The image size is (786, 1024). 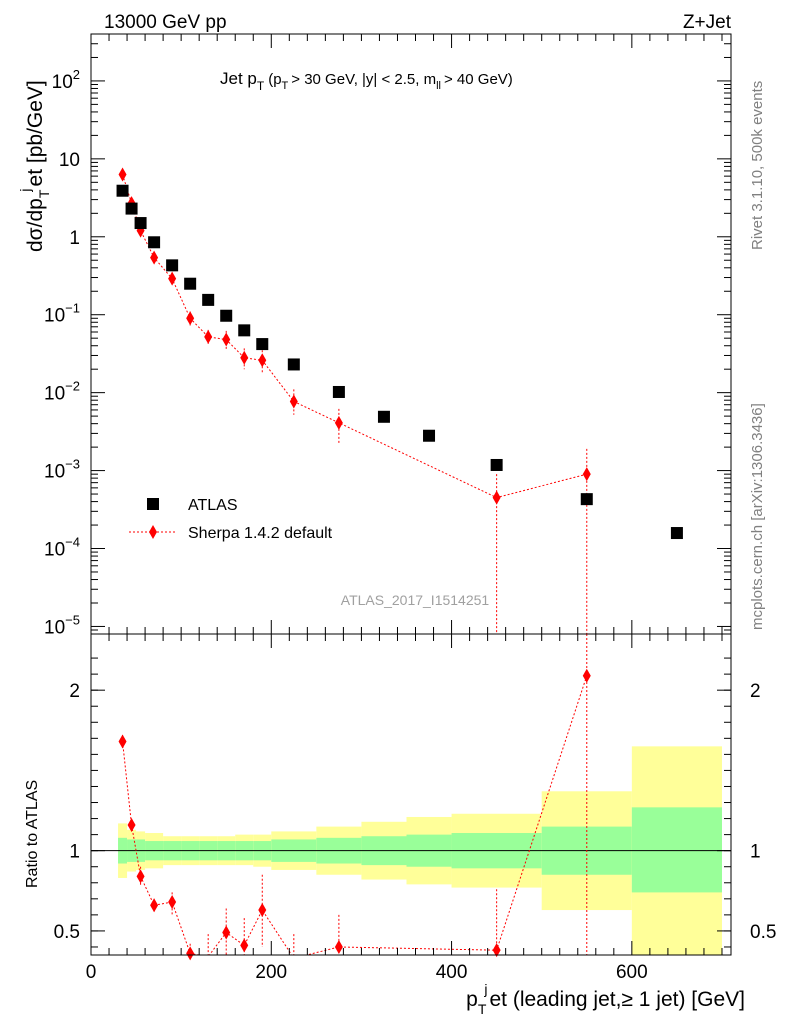 What do you see at coordinates (238, 78) in the screenshot?
I see `title-jet: Jet p` at bounding box center [238, 78].